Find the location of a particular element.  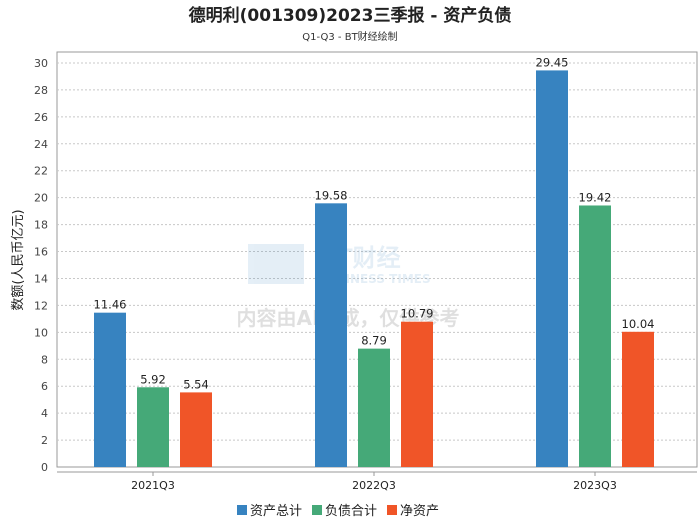

y-tick-label: 24 is located at coordinates (41, 144).